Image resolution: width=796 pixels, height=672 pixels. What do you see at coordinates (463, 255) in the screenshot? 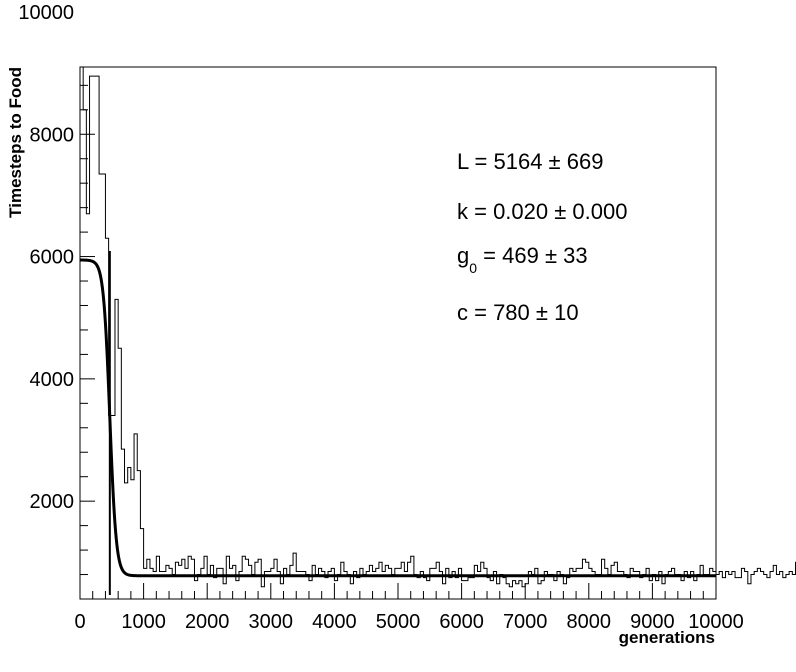
I see `annotation-g0-symbol: g` at bounding box center [463, 255].